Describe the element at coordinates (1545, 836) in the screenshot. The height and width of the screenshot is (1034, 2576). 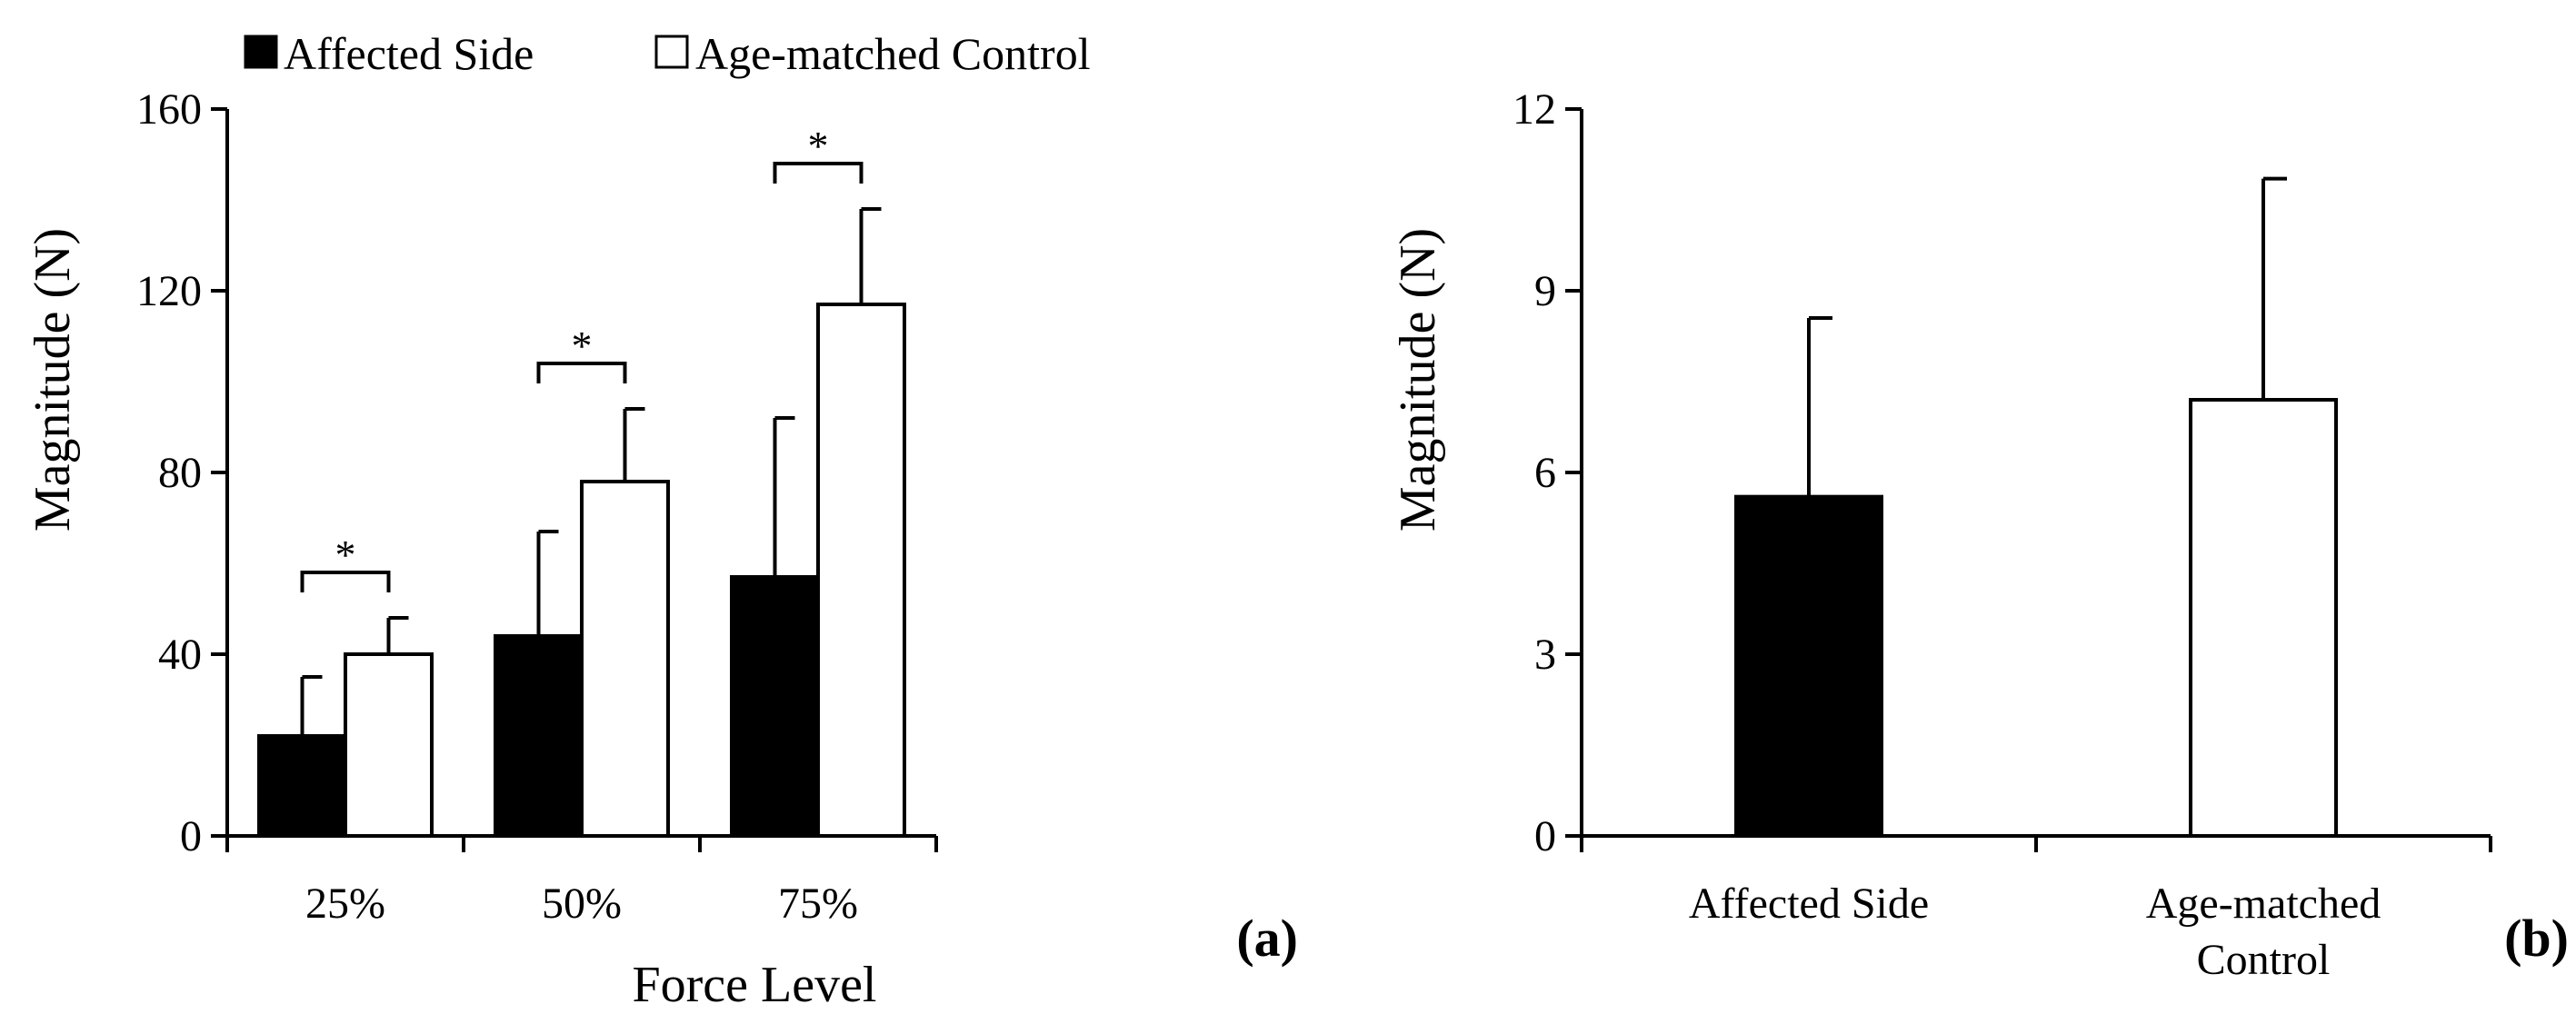
I see `panel-b-y-tick-label: 0` at that location.